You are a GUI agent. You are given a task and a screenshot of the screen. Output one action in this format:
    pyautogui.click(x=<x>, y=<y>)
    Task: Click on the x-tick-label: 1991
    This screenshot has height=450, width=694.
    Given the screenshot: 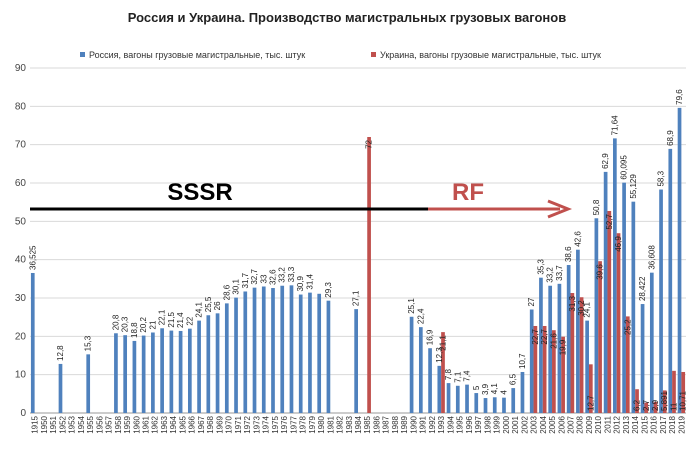 What is the action you would take?
    pyautogui.click(x=423, y=424)
    